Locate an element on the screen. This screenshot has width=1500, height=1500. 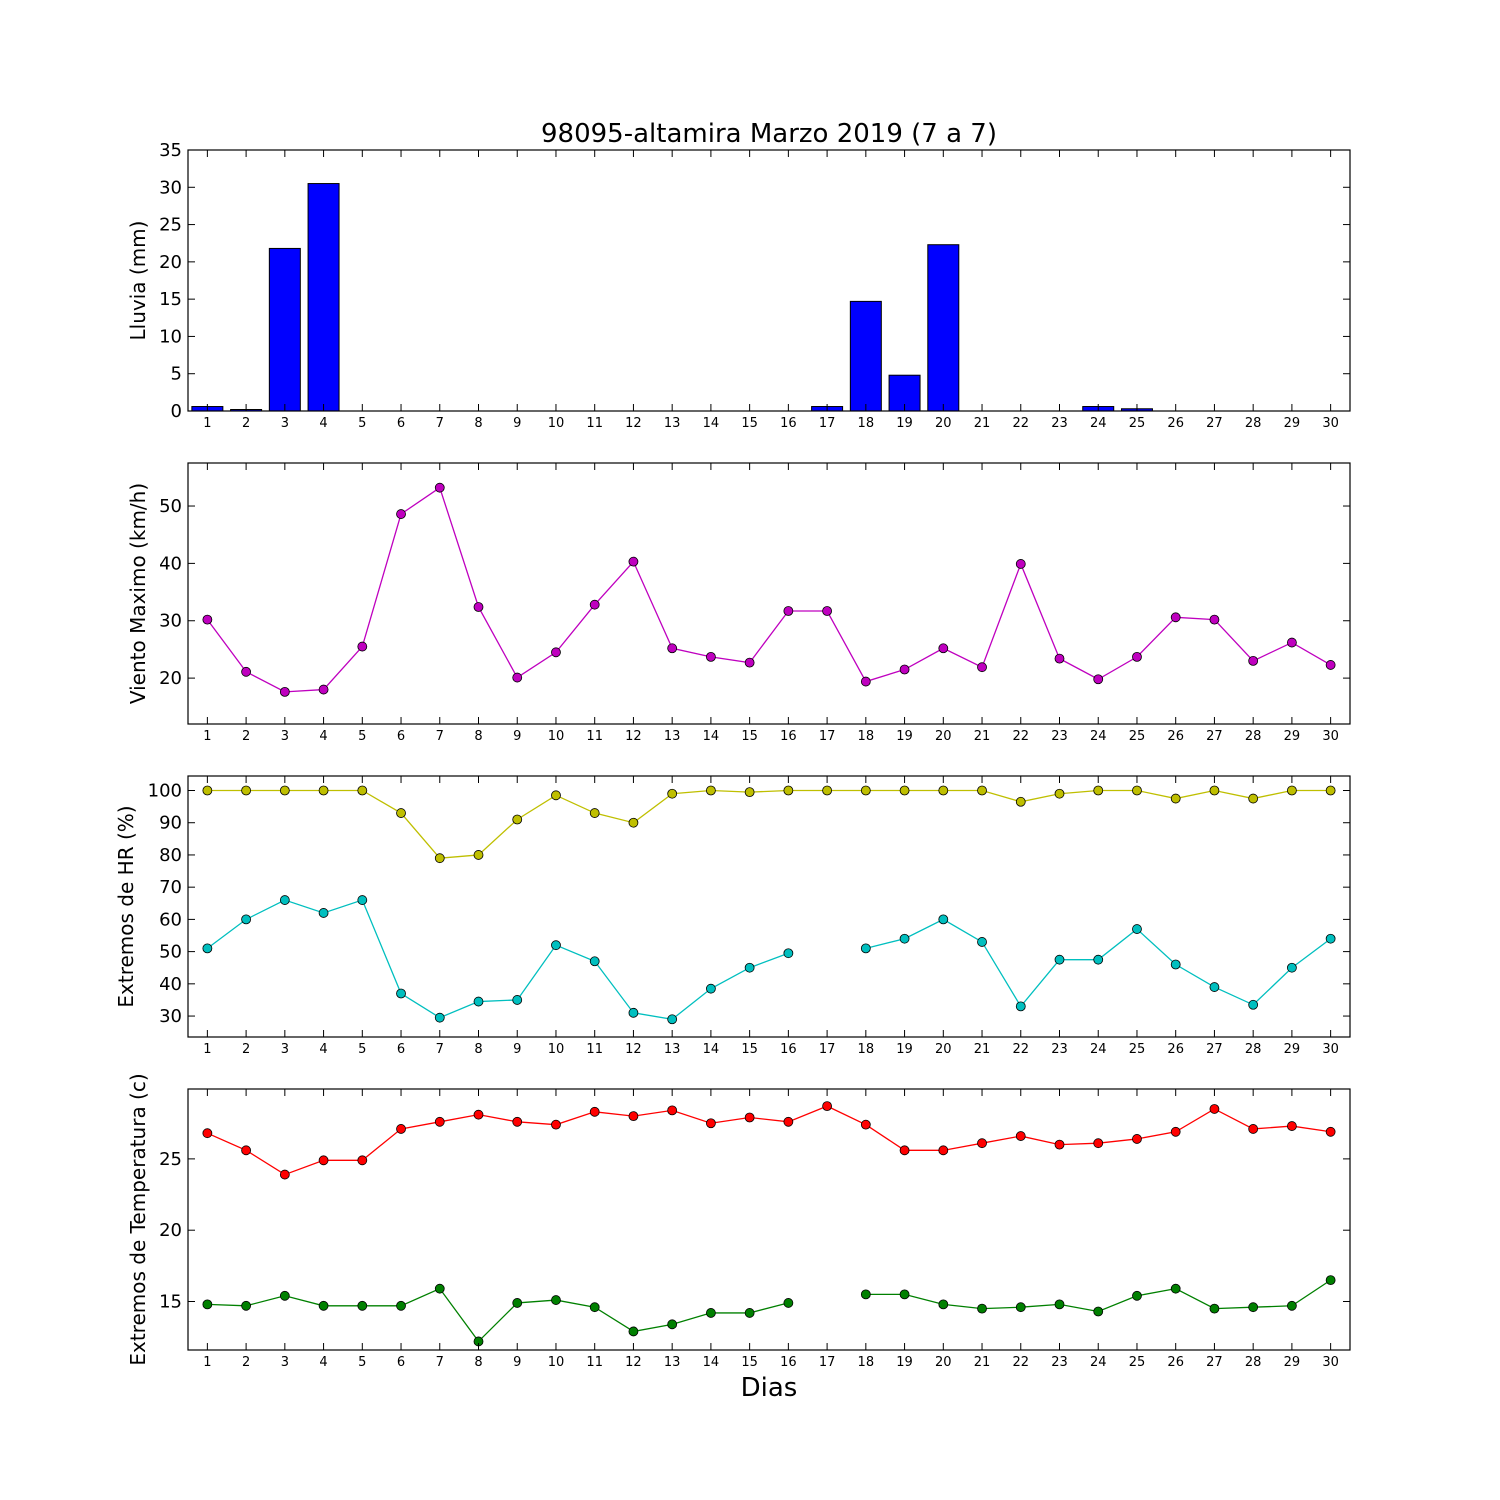
y-axis-label: Extremos de HR (%) is located at coordinates (126, 906).